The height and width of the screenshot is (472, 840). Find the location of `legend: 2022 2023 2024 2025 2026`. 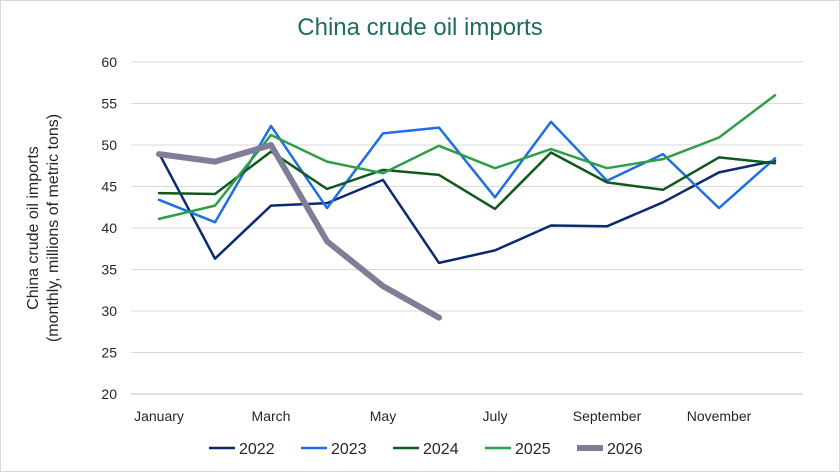

legend: 2022 2023 2024 2025 2026 is located at coordinates (426, 449).